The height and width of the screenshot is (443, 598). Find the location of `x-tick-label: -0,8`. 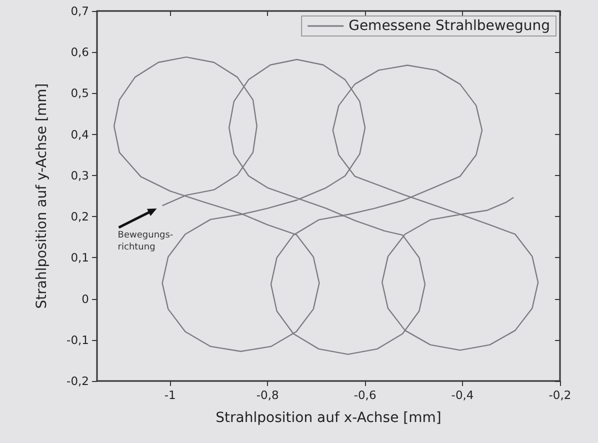

x-tick-label: -0,8 is located at coordinates (267, 395).